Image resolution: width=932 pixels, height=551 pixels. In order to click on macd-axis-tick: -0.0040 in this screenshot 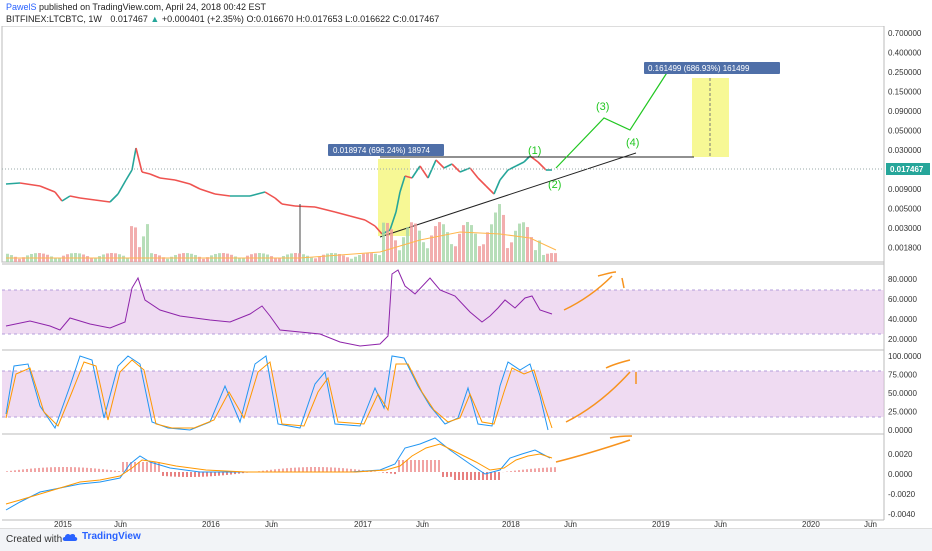, I will do `click(902, 514)`.